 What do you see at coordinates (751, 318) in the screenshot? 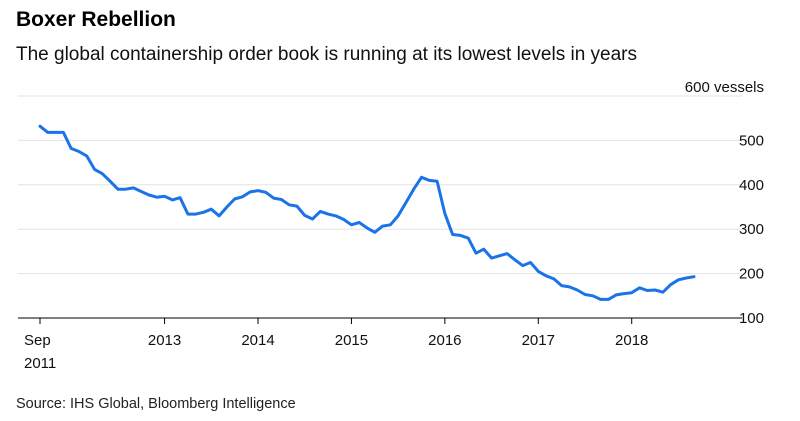
I see `y-tick-label-100: 100` at bounding box center [751, 318].